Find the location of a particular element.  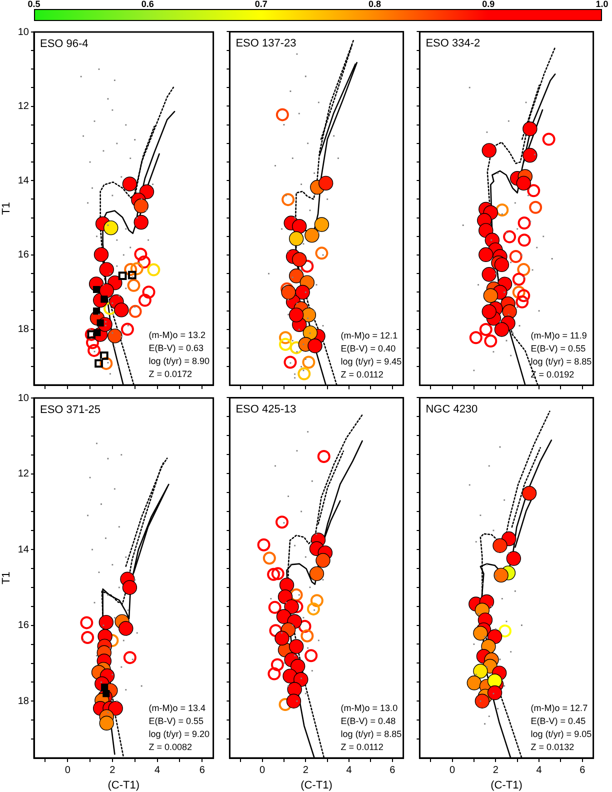

annotation: log (t/yr) = 9.45 is located at coordinates (371, 361).